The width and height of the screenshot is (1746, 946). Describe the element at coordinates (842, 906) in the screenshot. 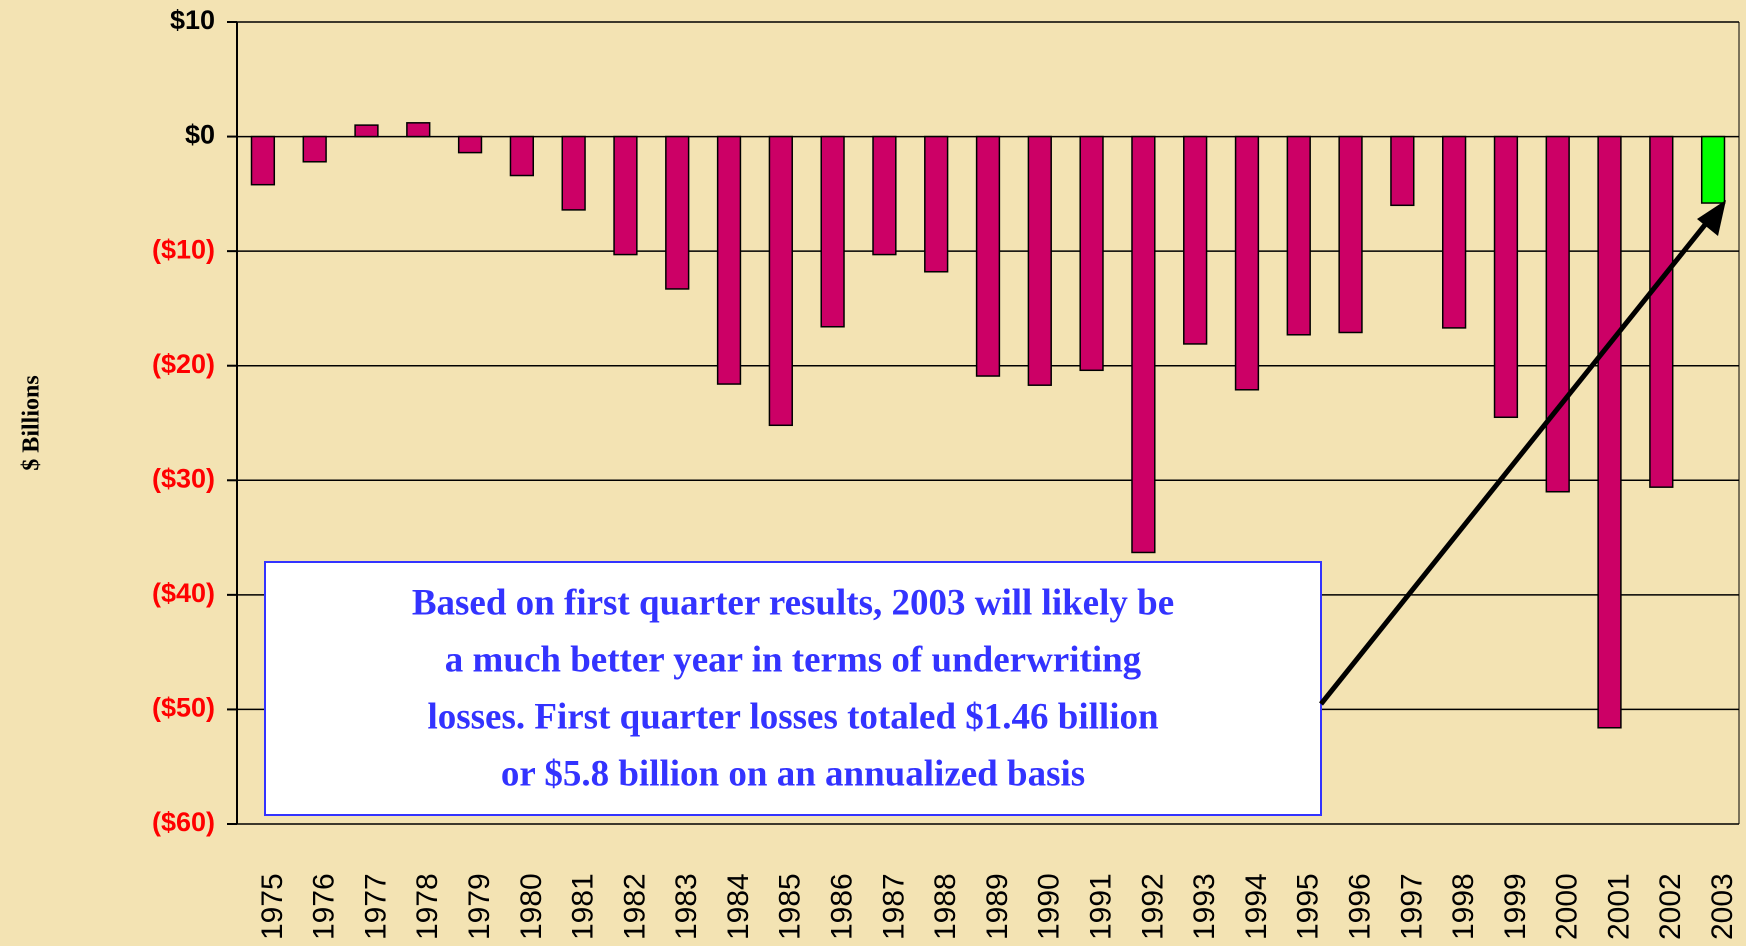

I see `x-tick-label: 1986` at that location.